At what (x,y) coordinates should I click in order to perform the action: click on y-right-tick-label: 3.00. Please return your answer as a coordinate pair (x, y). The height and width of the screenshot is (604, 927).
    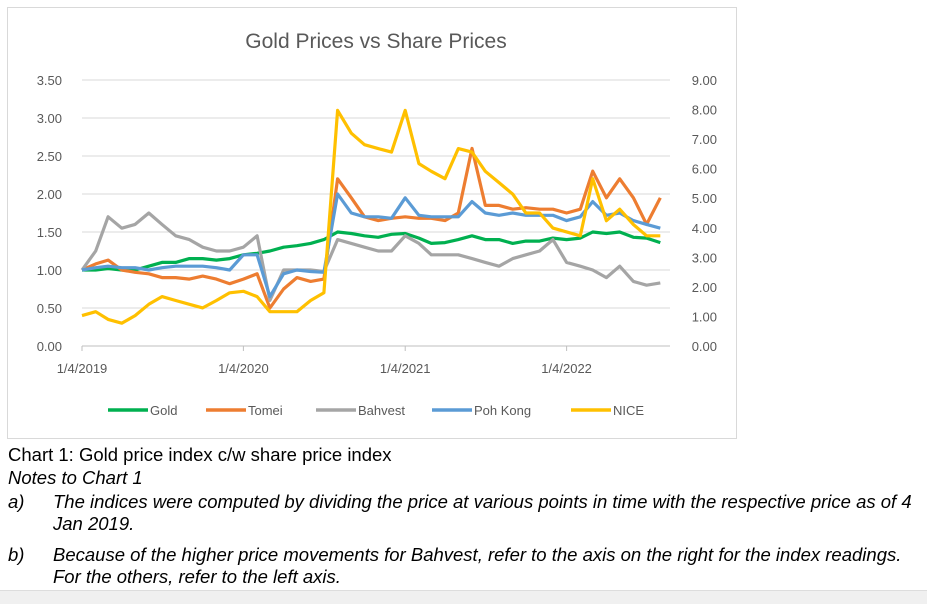
    Looking at the image, I should click on (704, 257).